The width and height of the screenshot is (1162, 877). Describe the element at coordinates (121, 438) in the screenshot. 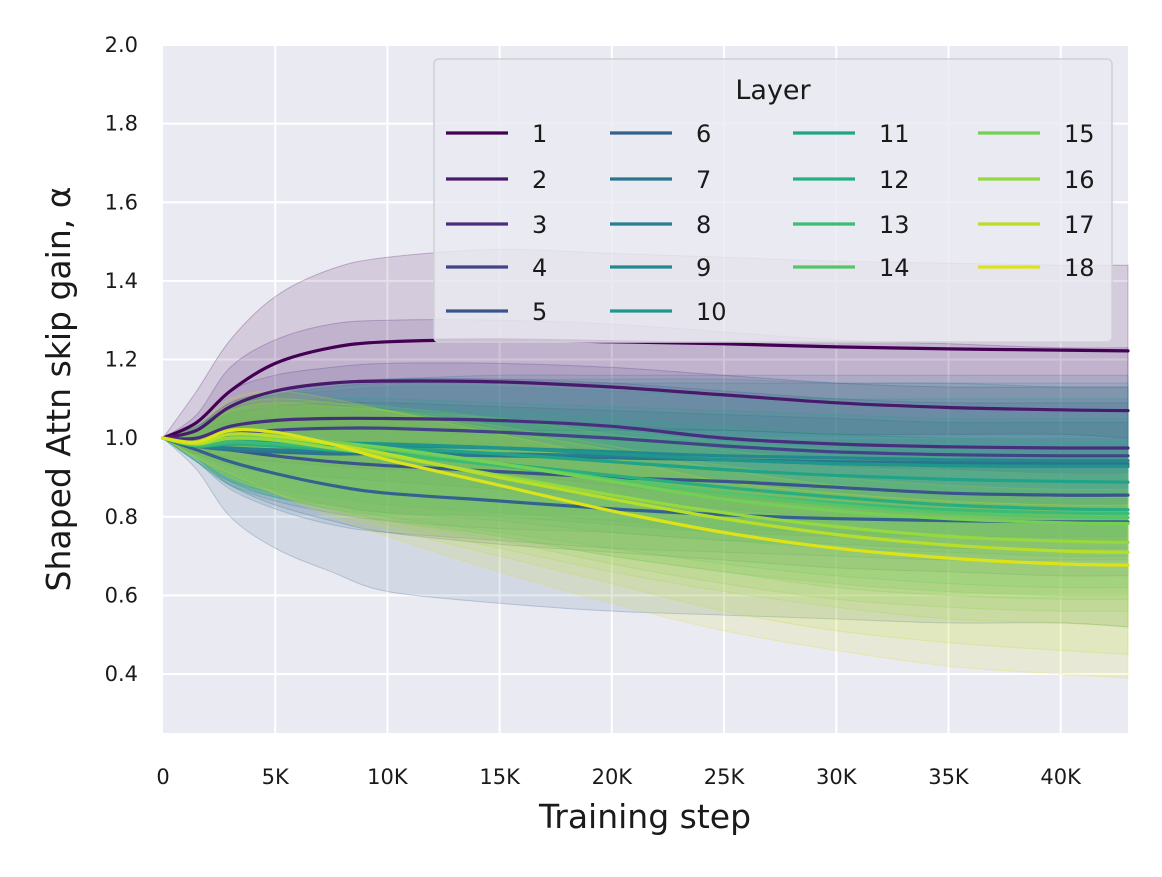

I see `y-tick-label: 1.0` at that location.